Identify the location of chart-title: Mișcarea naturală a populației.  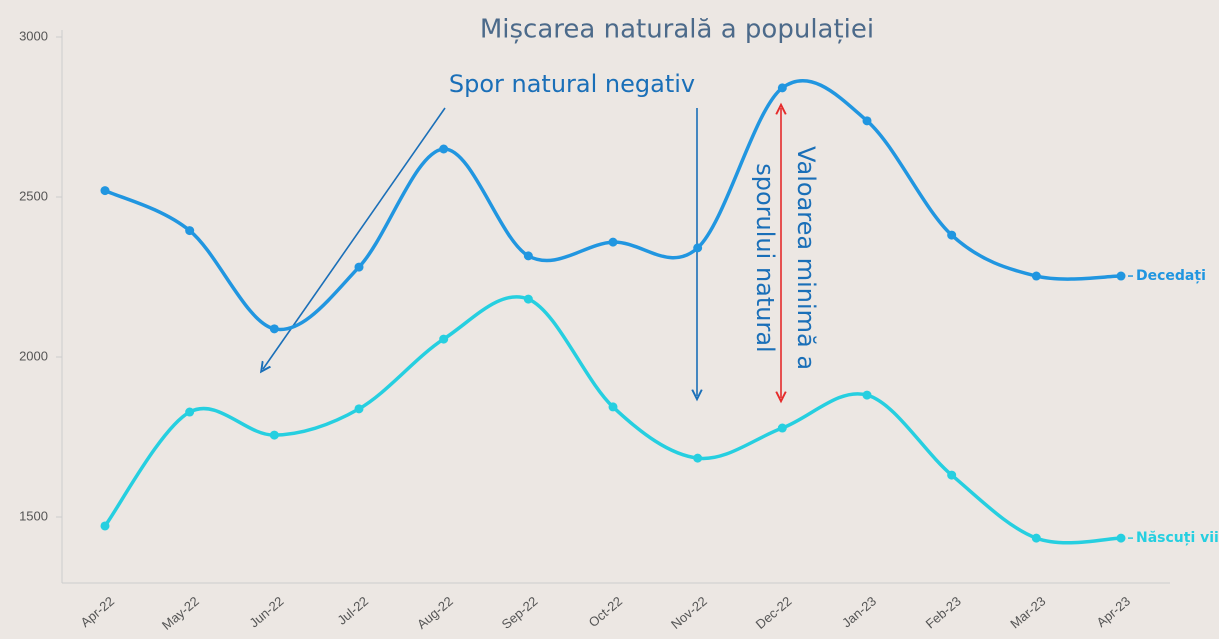
(677, 30).